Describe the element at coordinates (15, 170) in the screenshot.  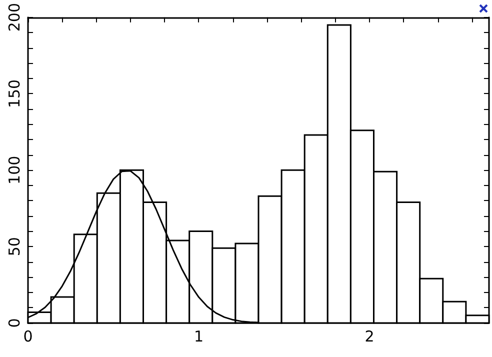
I see `y-tick-label: 100` at that location.